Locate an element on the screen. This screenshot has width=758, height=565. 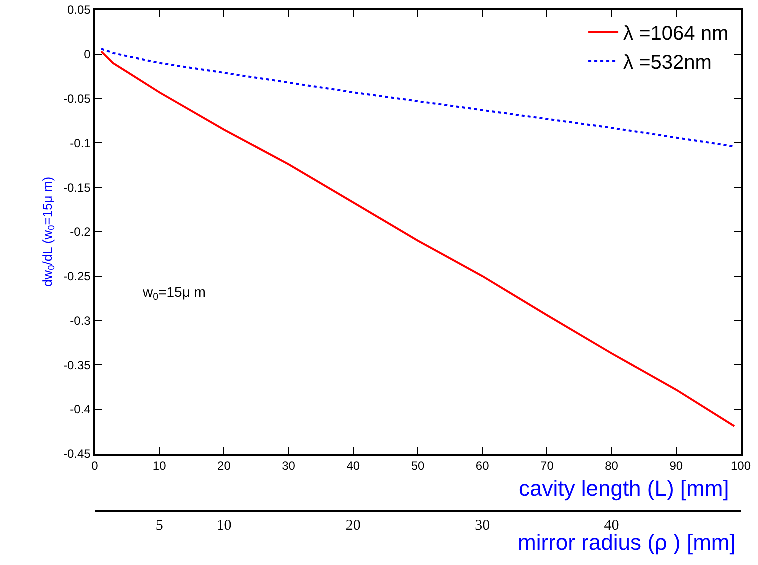
legend-label: λ =1064 nm is located at coordinates (676, 34).